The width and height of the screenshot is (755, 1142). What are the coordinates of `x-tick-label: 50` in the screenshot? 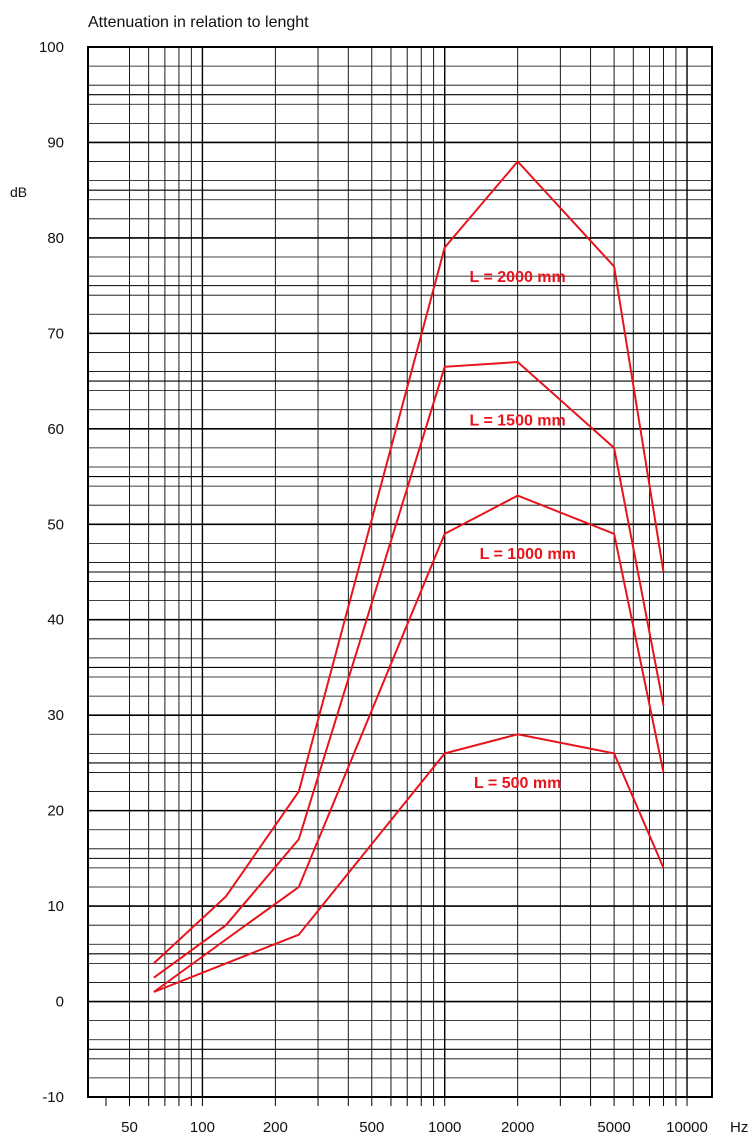 It's located at (129, 1127).